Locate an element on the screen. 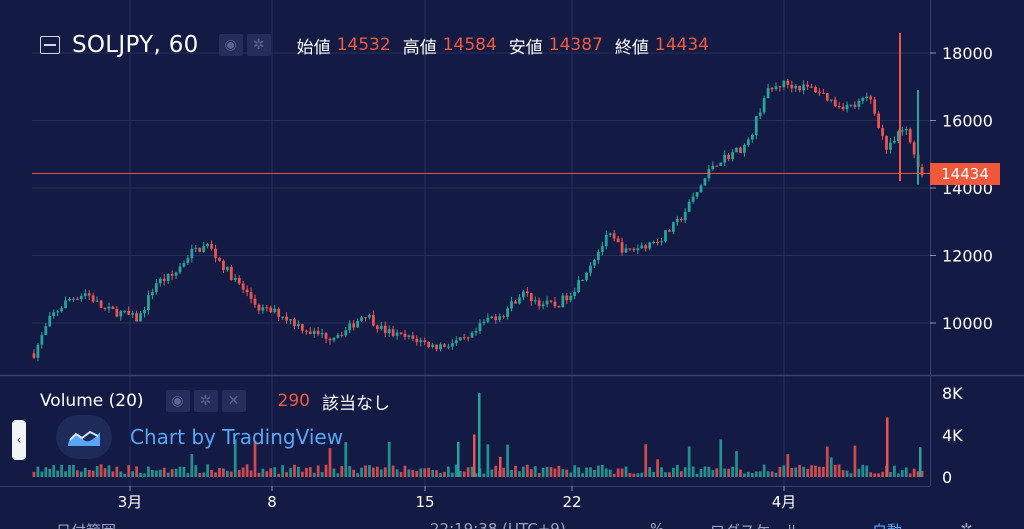 This screenshot has height=529, width=1024. percent-toggle: % is located at coordinates (657, 524).